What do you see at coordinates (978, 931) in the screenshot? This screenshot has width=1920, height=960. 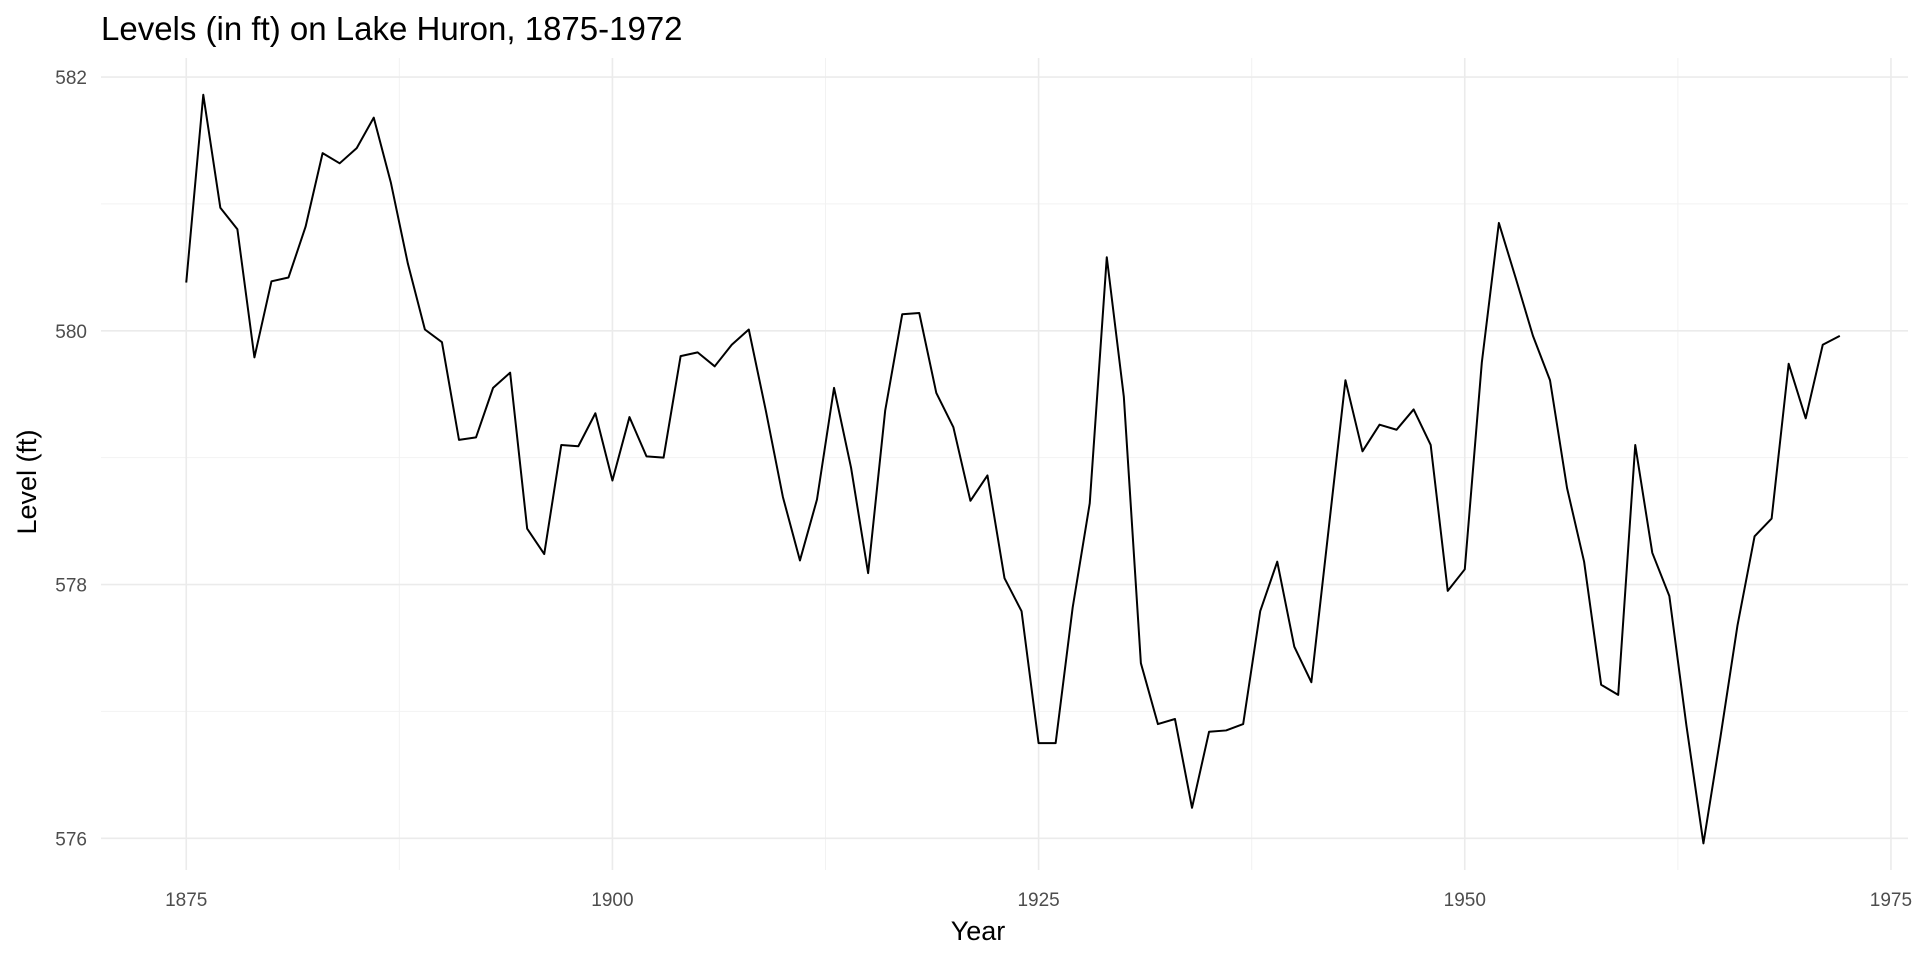 I see `x-axis-title: Year` at bounding box center [978, 931].